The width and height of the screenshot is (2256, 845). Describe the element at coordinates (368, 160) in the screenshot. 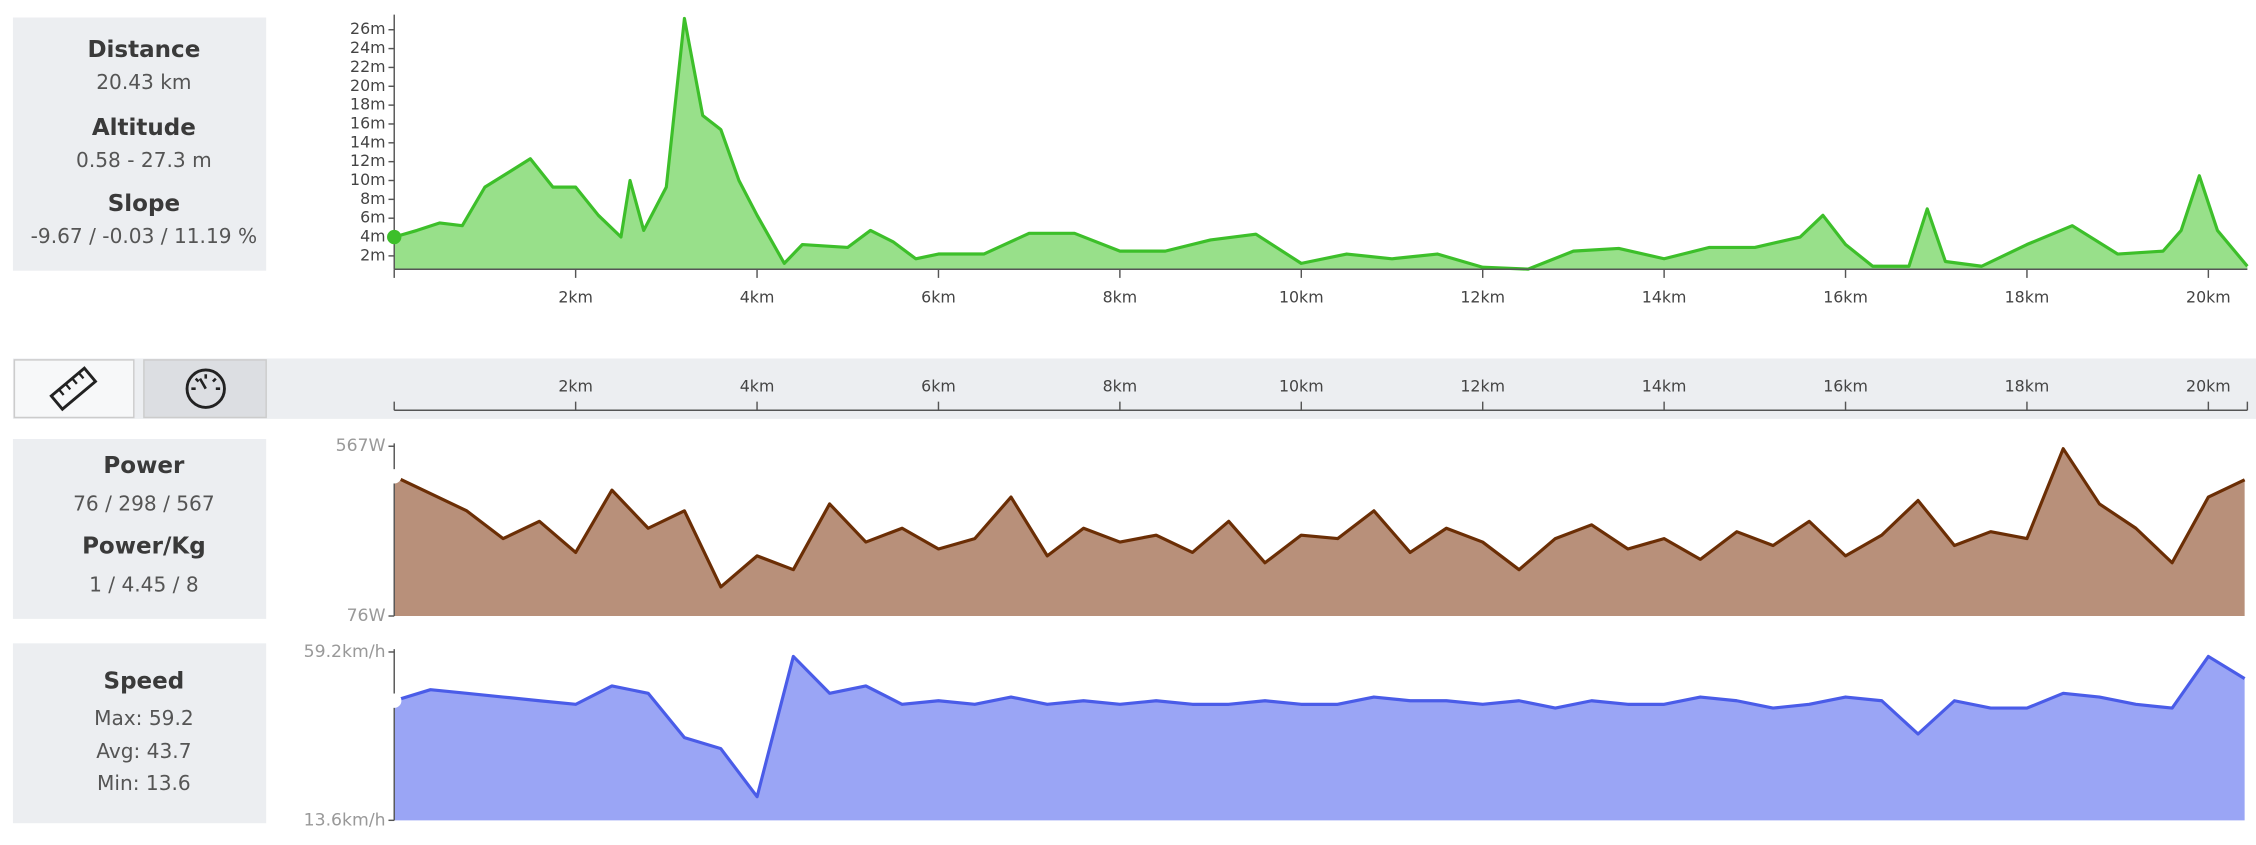

I see `y-tick-label: 12m` at that location.